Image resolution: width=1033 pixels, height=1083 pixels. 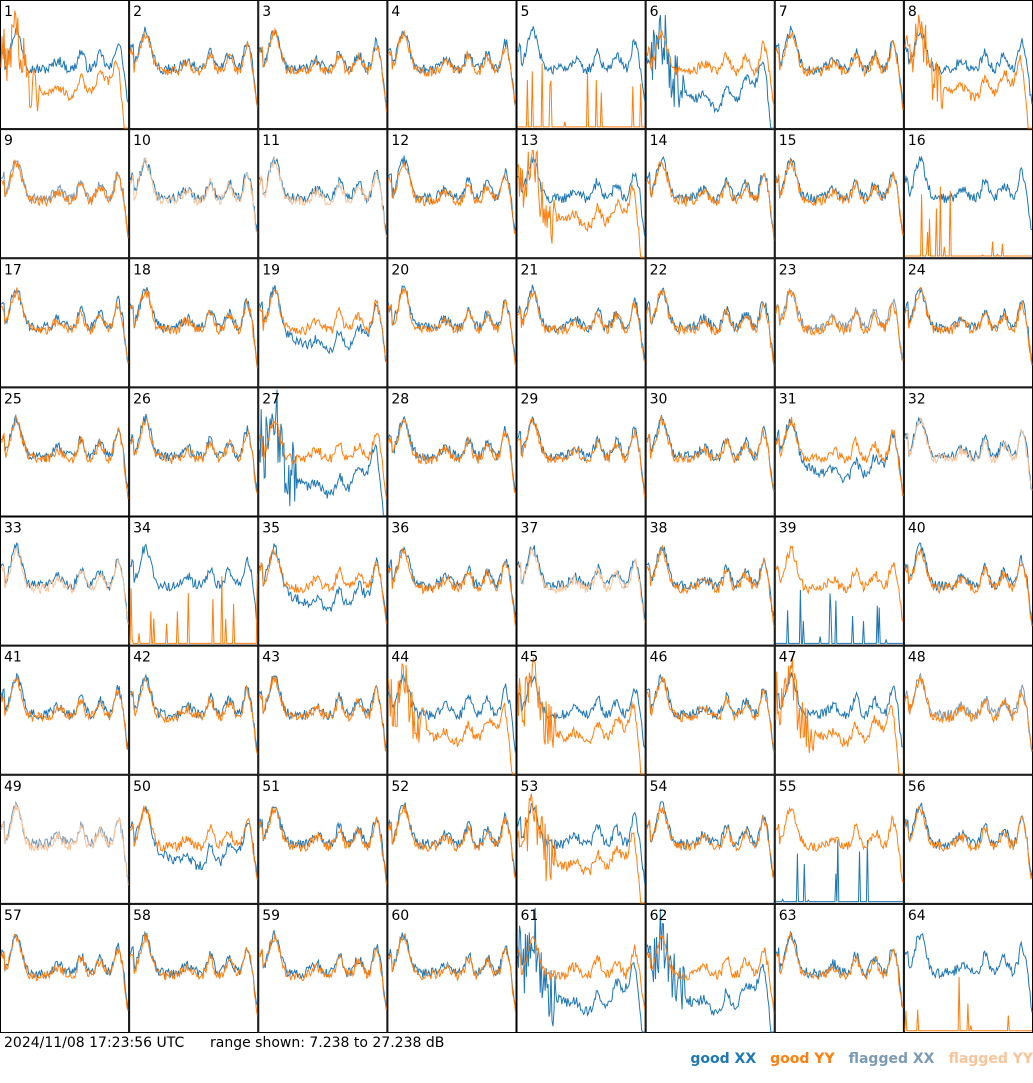 I want to click on panel-23: 23, so click(x=839, y=323).